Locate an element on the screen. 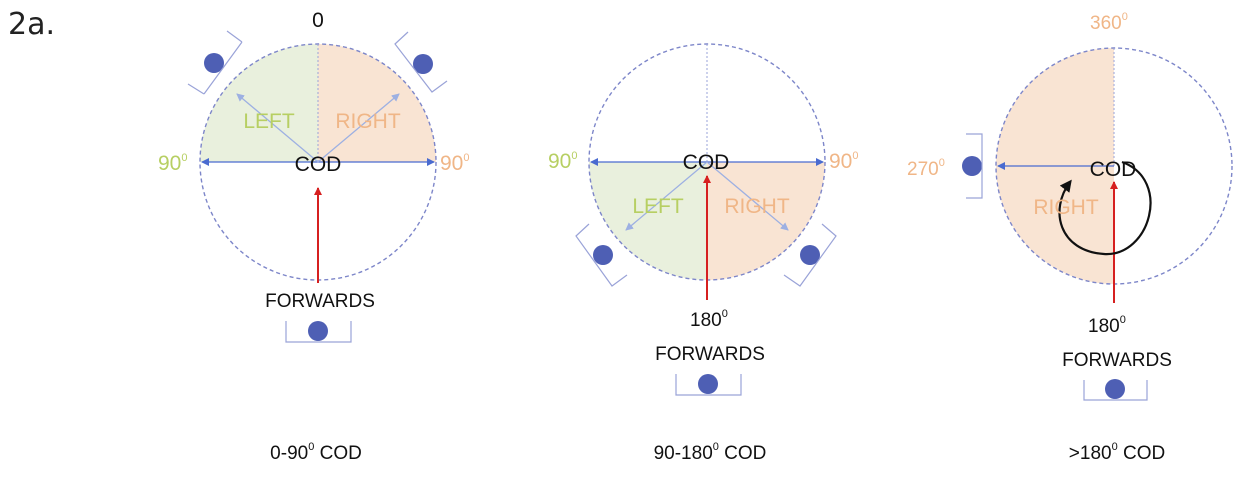 The image size is (1237, 483). caption: >1800 COD is located at coordinates (1117, 452).